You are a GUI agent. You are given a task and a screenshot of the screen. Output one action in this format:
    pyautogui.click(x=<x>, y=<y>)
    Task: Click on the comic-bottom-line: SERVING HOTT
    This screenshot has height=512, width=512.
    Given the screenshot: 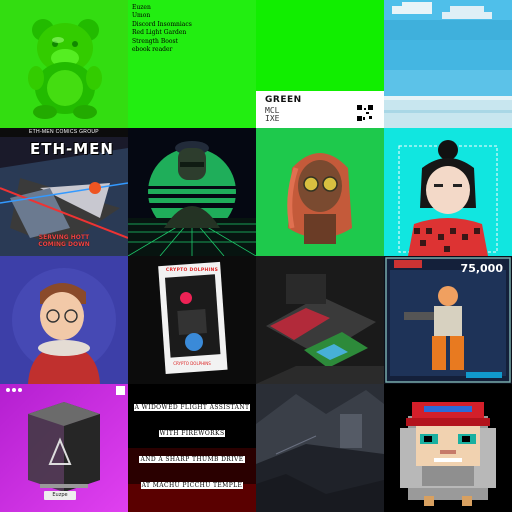 What is the action you would take?
    pyautogui.click(x=64, y=237)
    